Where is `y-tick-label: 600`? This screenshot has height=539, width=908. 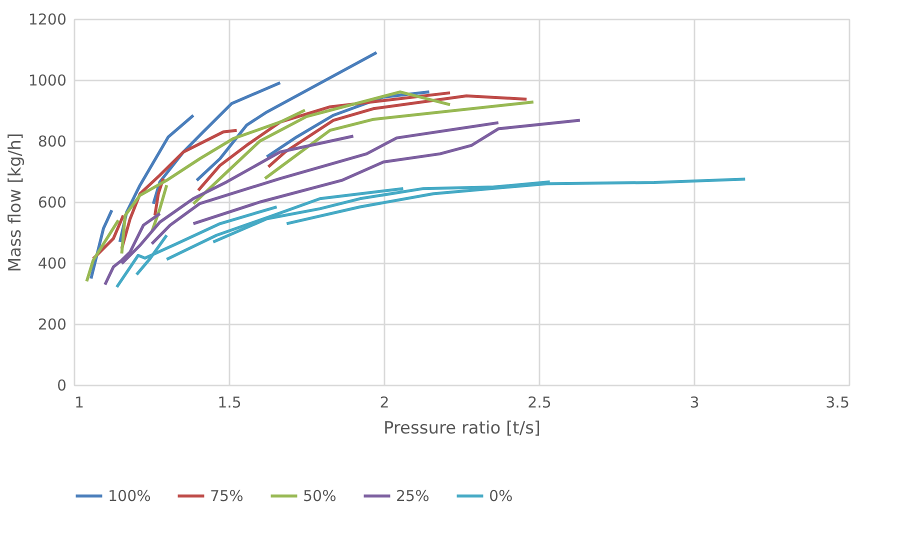
y-tick-label: 600 is located at coordinates (52, 203).